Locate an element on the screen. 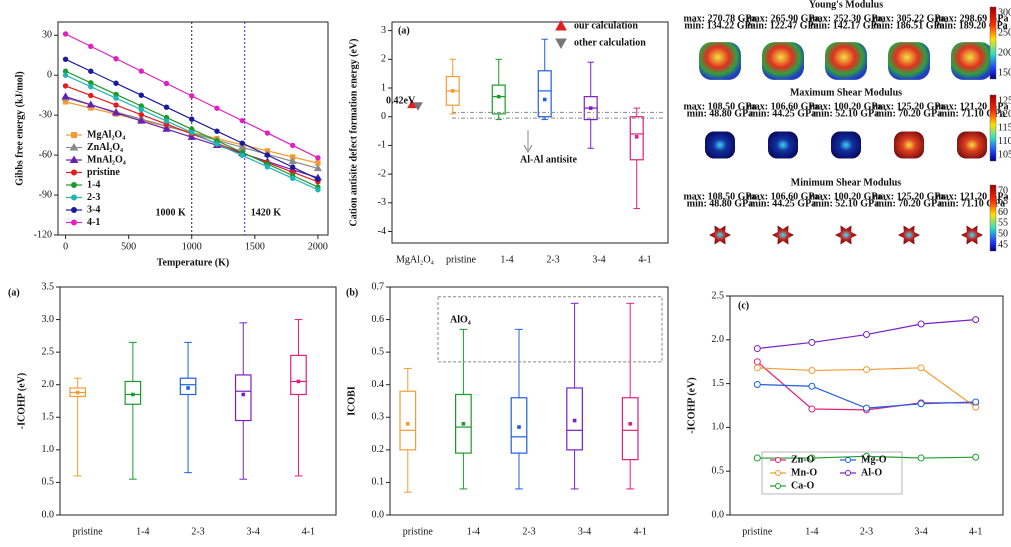 Image resolution: width=1011 pixels, height=547 pixels. legend-label: ZnAl₂O₄ is located at coordinates (105, 147).